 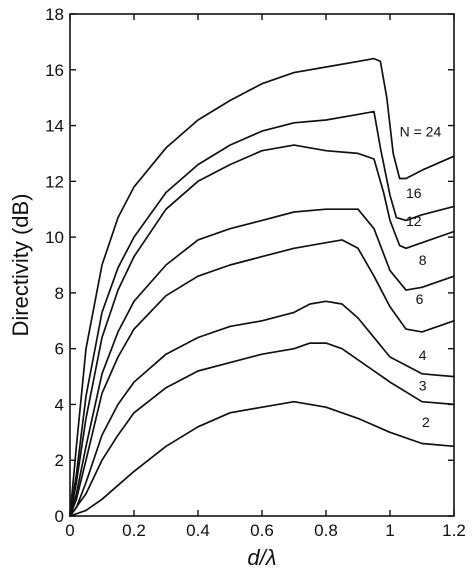 I want to click on x-tick-label: 1, so click(x=389, y=530).